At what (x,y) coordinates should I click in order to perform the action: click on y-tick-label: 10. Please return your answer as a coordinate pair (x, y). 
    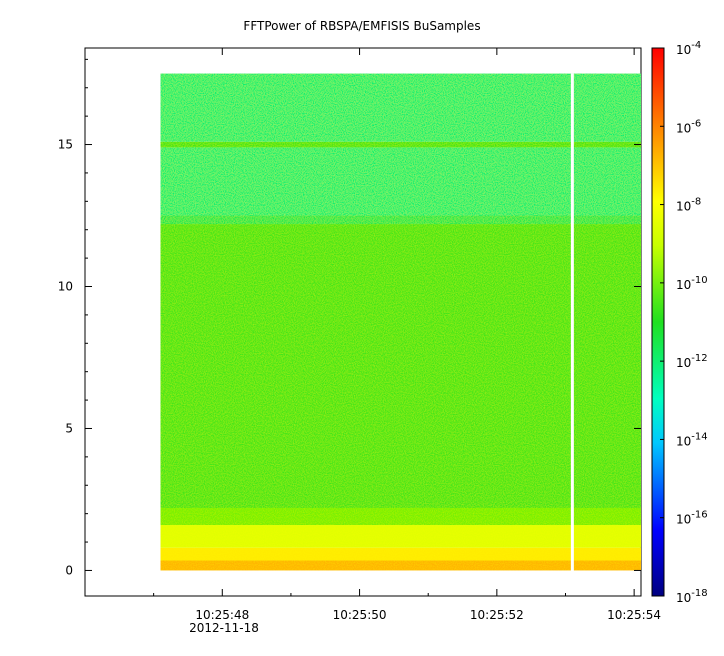
    Looking at the image, I should click on (65, 287).